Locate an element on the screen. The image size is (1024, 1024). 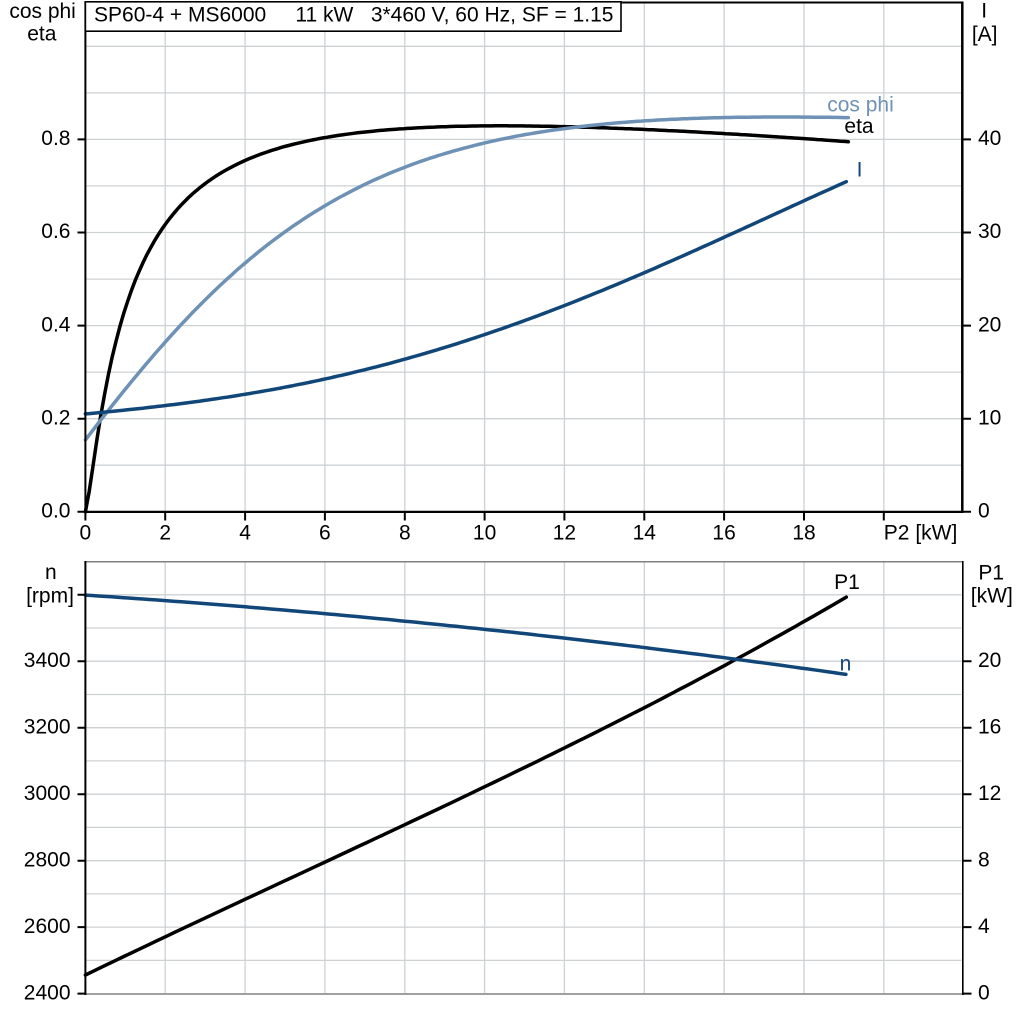
svg-text: 3400 is located at coordinates (47, 660).